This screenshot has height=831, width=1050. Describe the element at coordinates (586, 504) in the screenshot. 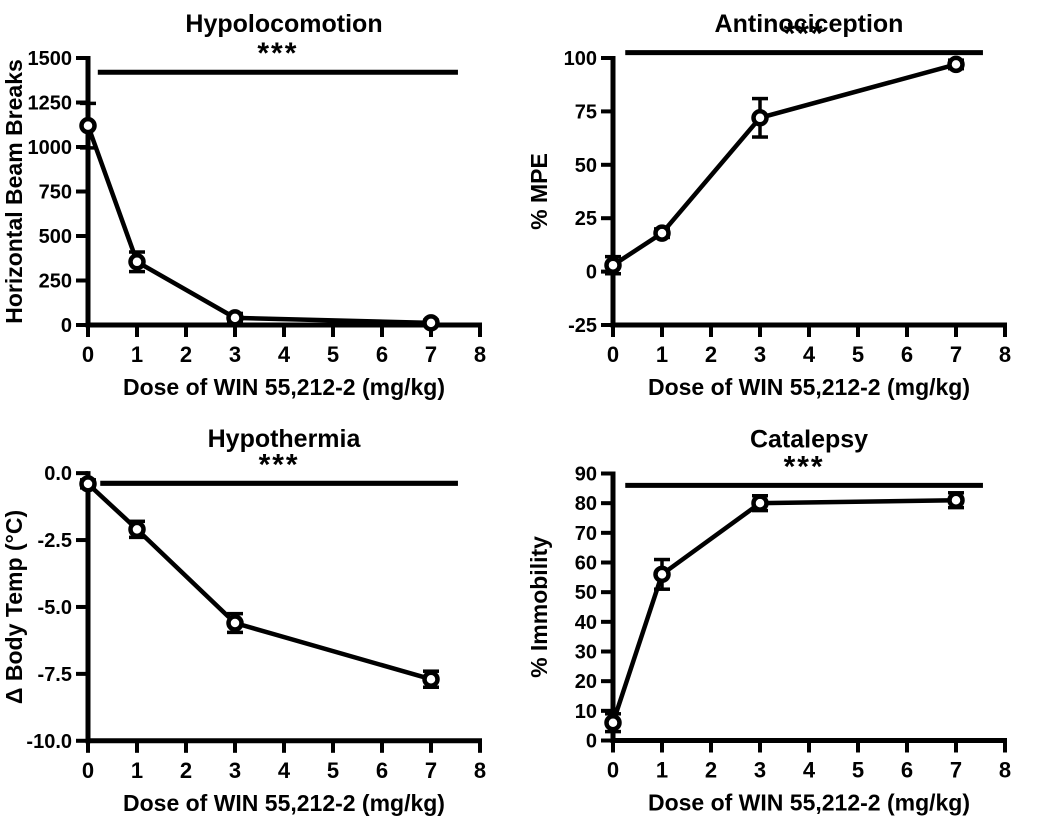

I see `y-tick-label: 80` at that location.